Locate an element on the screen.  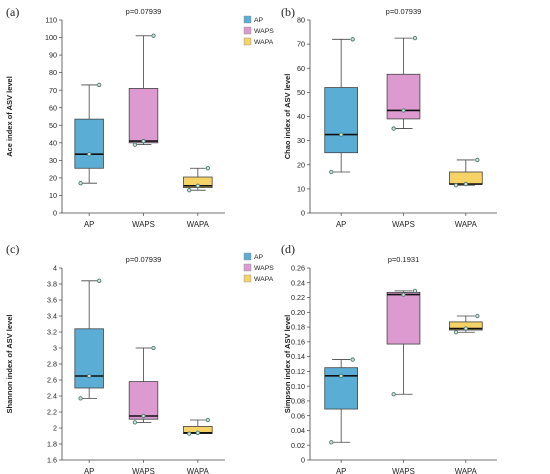
y-axis-label: Shannon index of ASV level is located at coordinates (9, 364).